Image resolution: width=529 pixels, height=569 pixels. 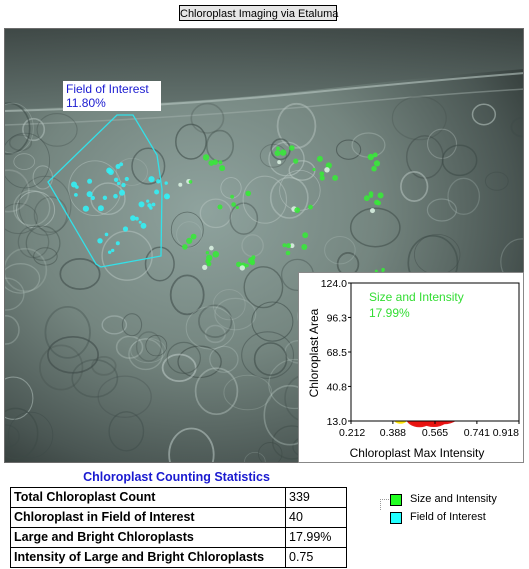 I want to click on x-tick-label: 0.565, so click(x=435, y=433).